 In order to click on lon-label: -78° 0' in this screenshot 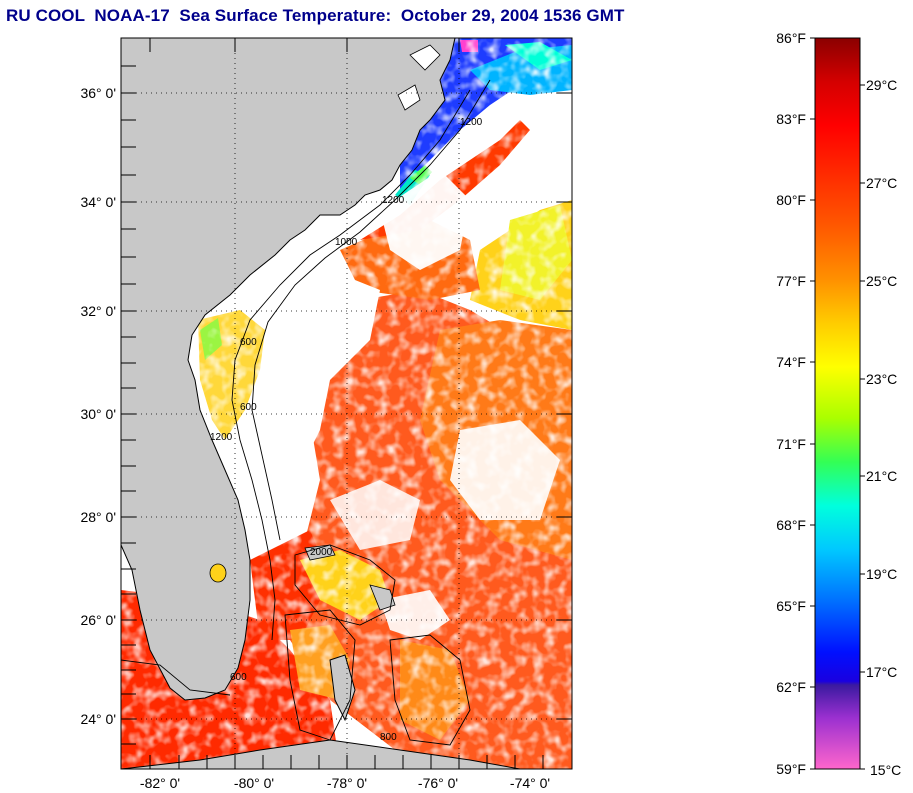, I will do `click(347, 783)`.